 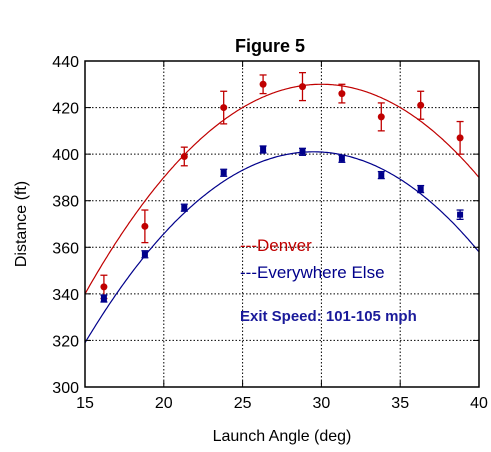 What do you see at coordinates (400, 403) in the screenshot?
I see `x-tick-label: 35` at bounding box center [400, 403].